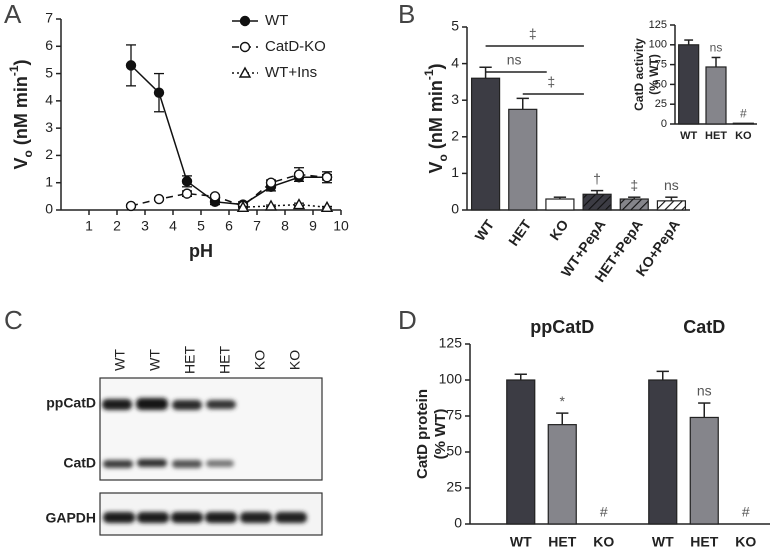  Describe the element at coordinates (455, 62) in the screenshot. I see `y-tick-label: 4` at that location.